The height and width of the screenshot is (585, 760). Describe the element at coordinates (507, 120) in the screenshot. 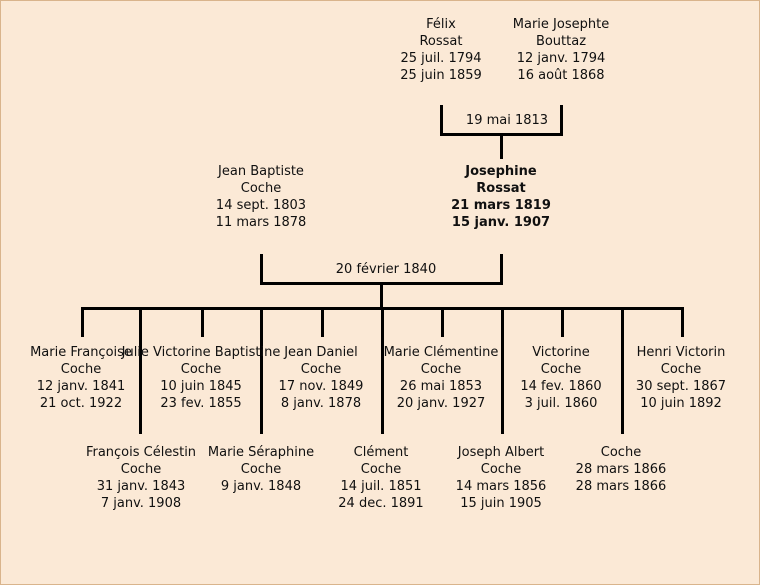

I see `marriage-date-1813: 19 mai 1813` at that location.